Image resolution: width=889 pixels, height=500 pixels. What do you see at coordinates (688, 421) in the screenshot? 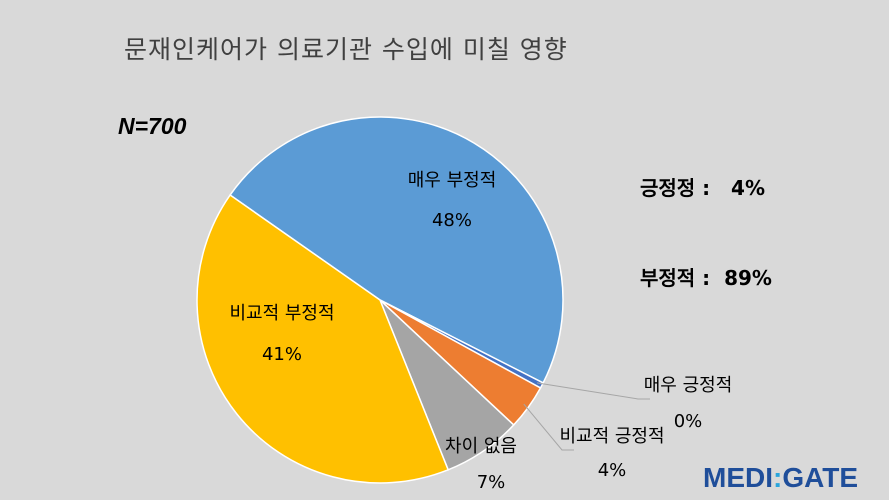
I see `slice-value-label: 0%` at bounding box center [688, 421].